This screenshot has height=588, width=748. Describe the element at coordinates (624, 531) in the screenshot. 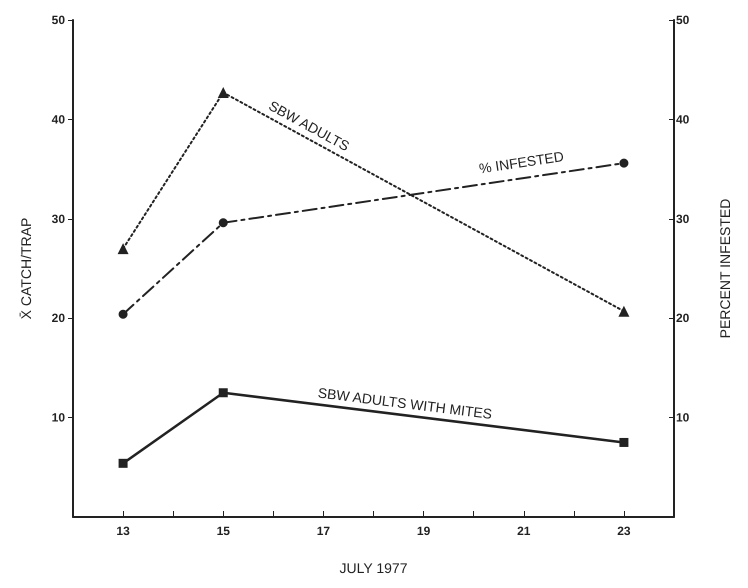

I see `x-tick-label: 23` at that location.